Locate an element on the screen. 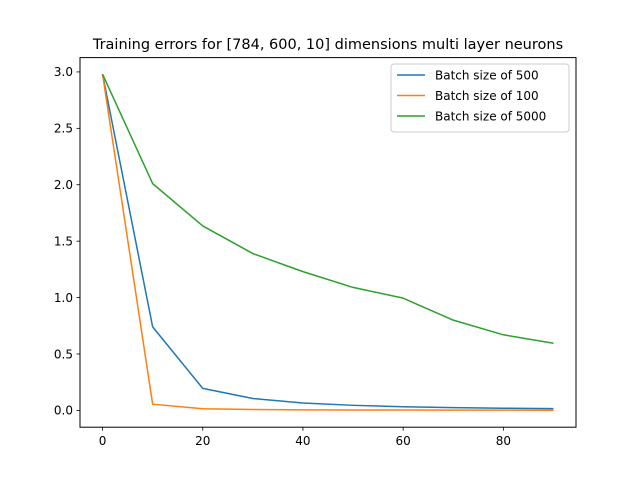 The image size is (640, 480). x-tick-label-0: 0 is located at coordinates (103, 441).